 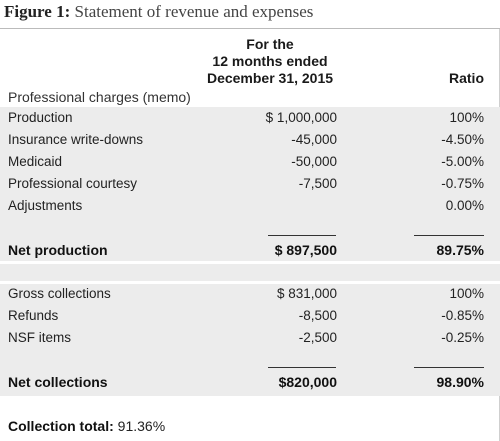 I want to click on collection-total-label: Collection total:, so click(x=61, y=426).